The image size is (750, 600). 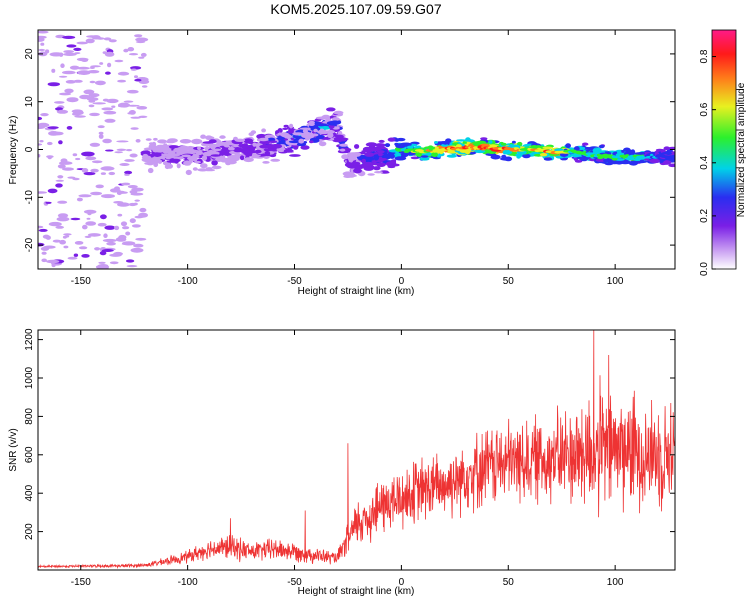 I want to click on y-tick-label: 0, so click(x=29, y=149).